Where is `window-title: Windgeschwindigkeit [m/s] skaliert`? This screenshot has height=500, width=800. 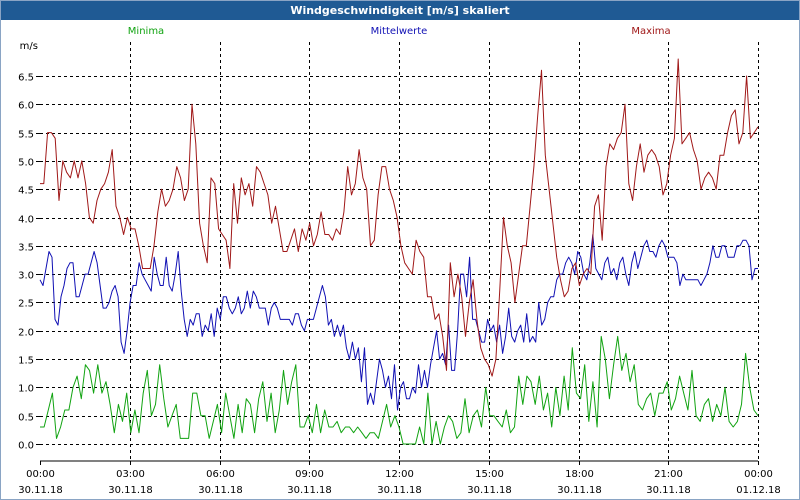 window-title: Windgeschwindigkeit [m/s] skaliert is located at coordinates (400, 10).